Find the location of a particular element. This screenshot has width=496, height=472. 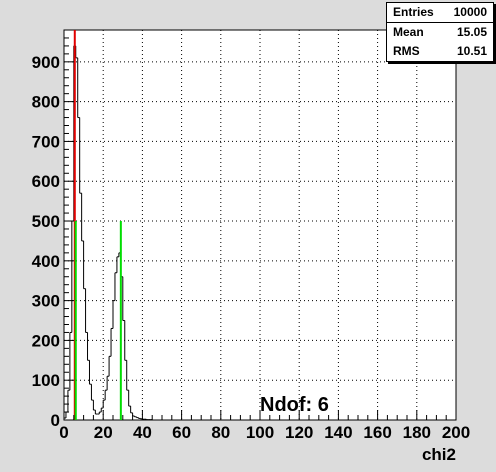

y-tick-label: 600 is located at coordinates (46, 181).